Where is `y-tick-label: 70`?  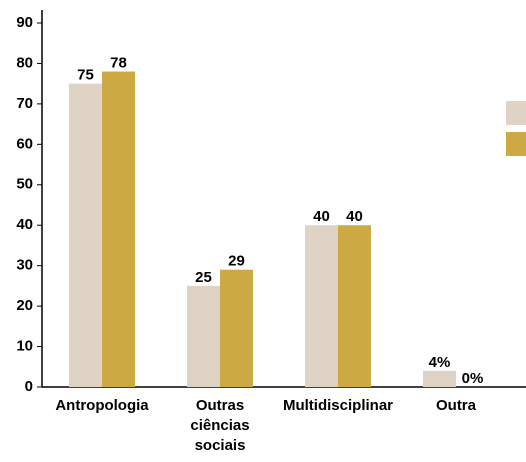 y-tick-label: 70 is located at coordinates (24, 103).